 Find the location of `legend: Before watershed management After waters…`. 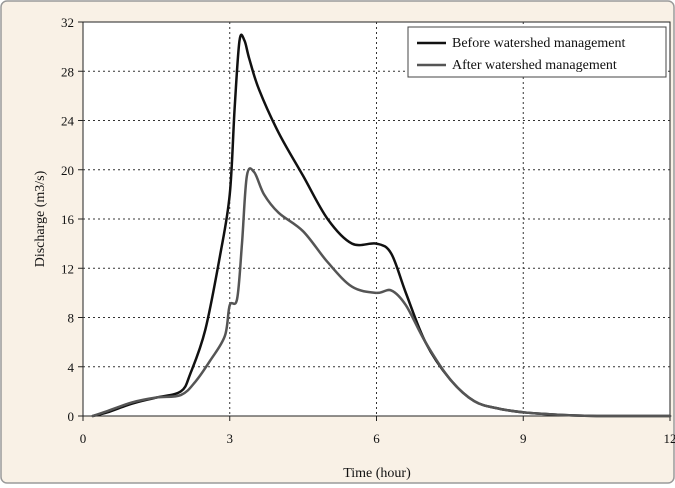

legend: Before watershed management After waters… is located at coordinates (537, 52).